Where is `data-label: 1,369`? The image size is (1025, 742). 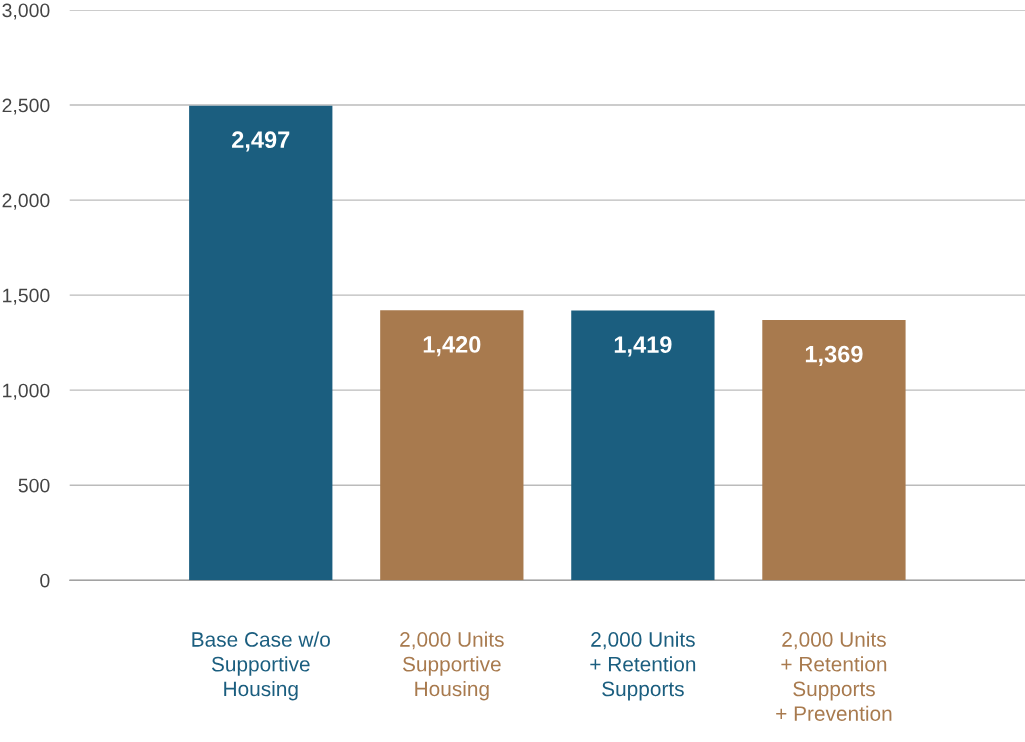 data-label: 1,369 is located at coordinates (834, 355).